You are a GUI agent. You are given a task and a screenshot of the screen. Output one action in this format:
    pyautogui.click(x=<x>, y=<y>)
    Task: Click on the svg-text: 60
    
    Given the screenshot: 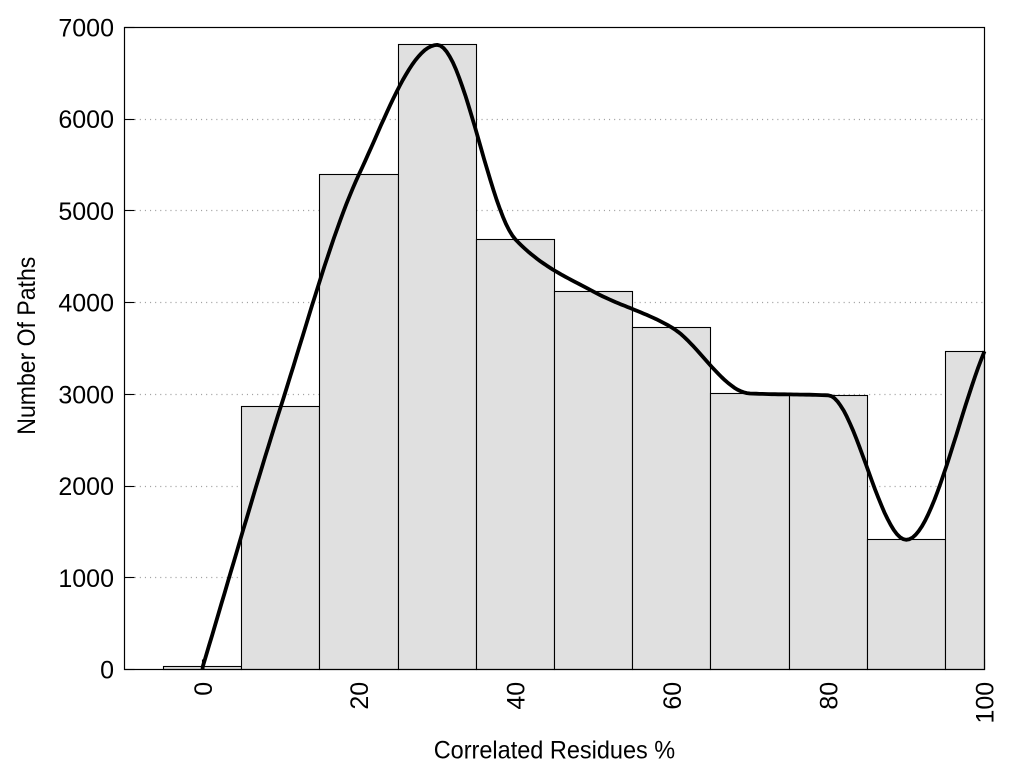 What is the action you would take?
    pyautogui.click(x=673, y=696)
    